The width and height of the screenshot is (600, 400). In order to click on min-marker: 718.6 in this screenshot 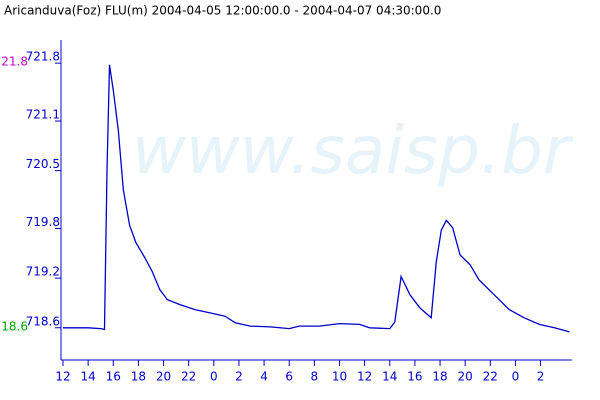, I will do `click(14, 326)`.